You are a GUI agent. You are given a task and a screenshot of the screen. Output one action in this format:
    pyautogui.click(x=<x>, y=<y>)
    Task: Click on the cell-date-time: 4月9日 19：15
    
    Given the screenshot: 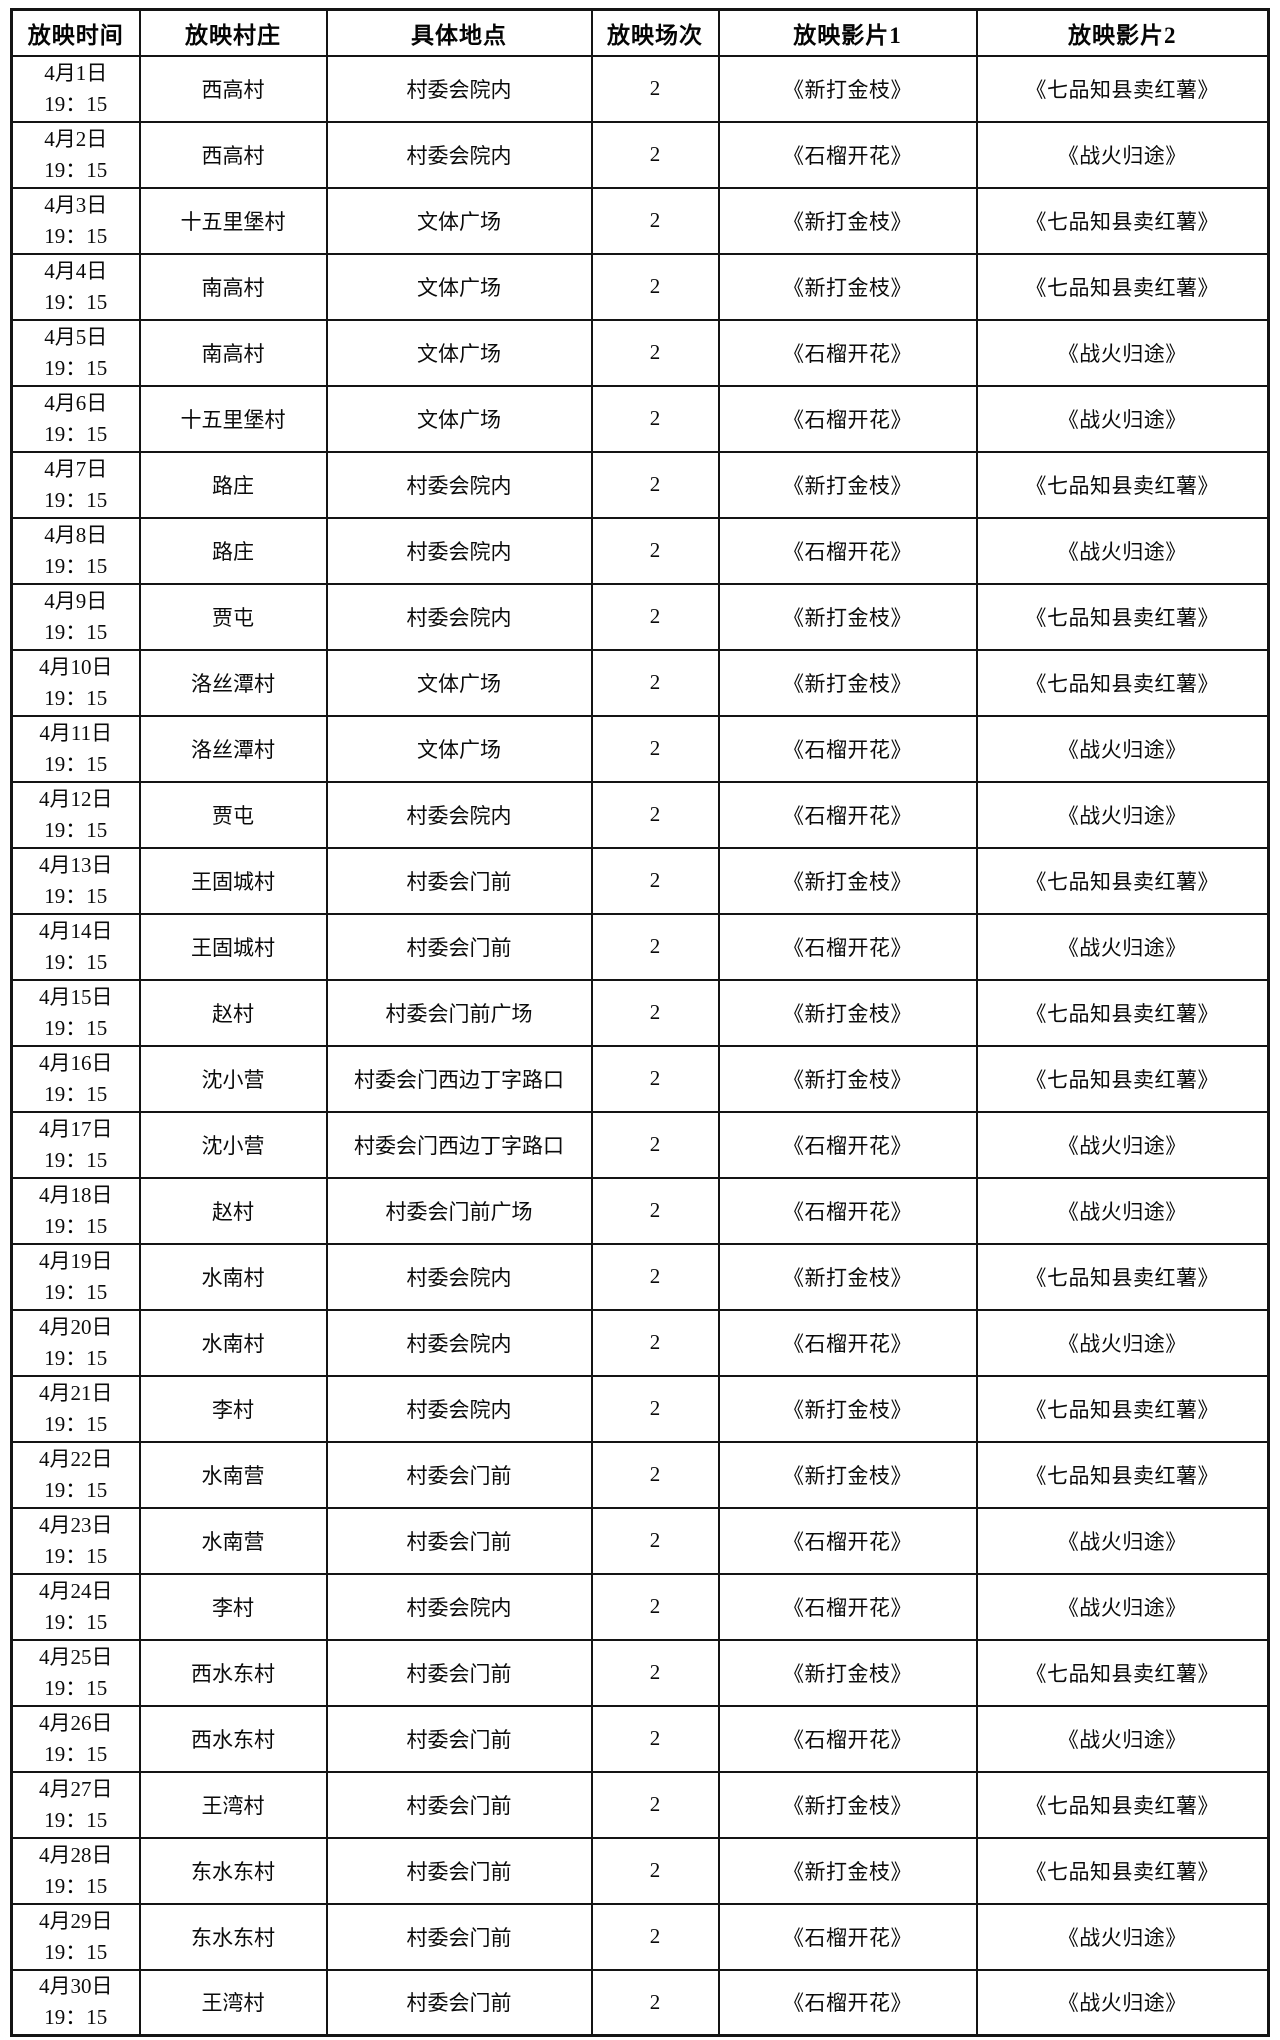 What is the action you would take?
    pyautogui.click(x=75, y=616)
    